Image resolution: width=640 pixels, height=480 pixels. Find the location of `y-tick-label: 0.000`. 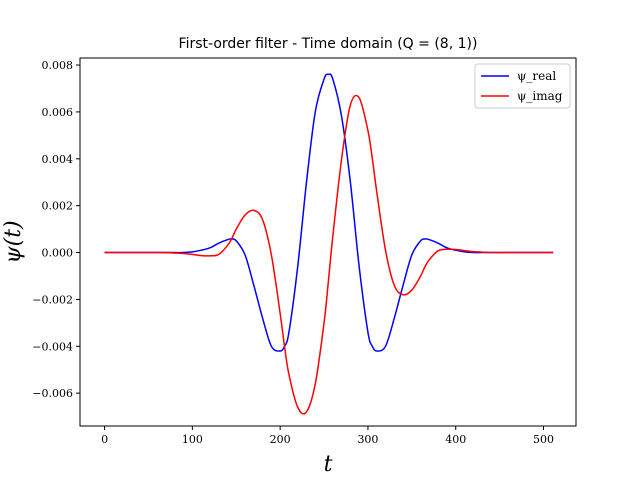

y-tick-label: 0.000 is located at coordinates (58, 253).